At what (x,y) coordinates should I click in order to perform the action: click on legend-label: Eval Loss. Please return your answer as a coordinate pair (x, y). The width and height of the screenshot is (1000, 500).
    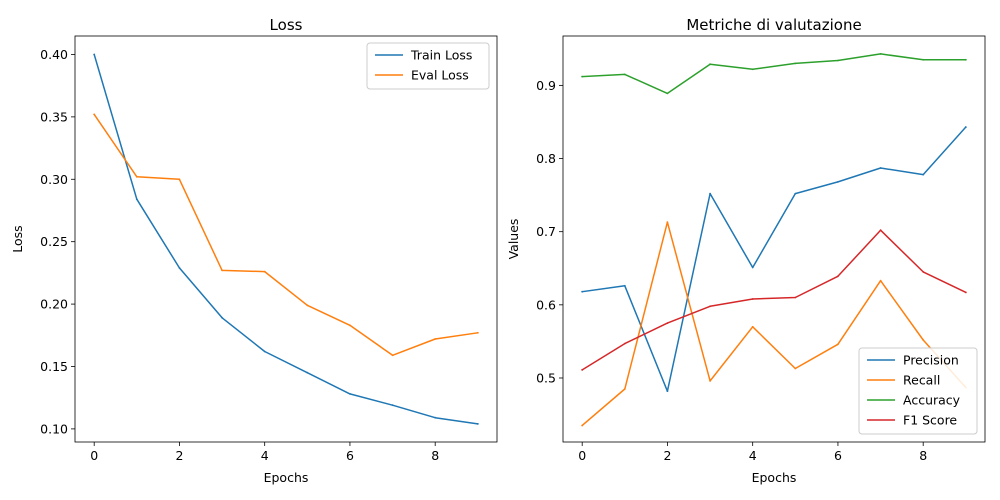
    Looking at the image, I should click on (440, 75).